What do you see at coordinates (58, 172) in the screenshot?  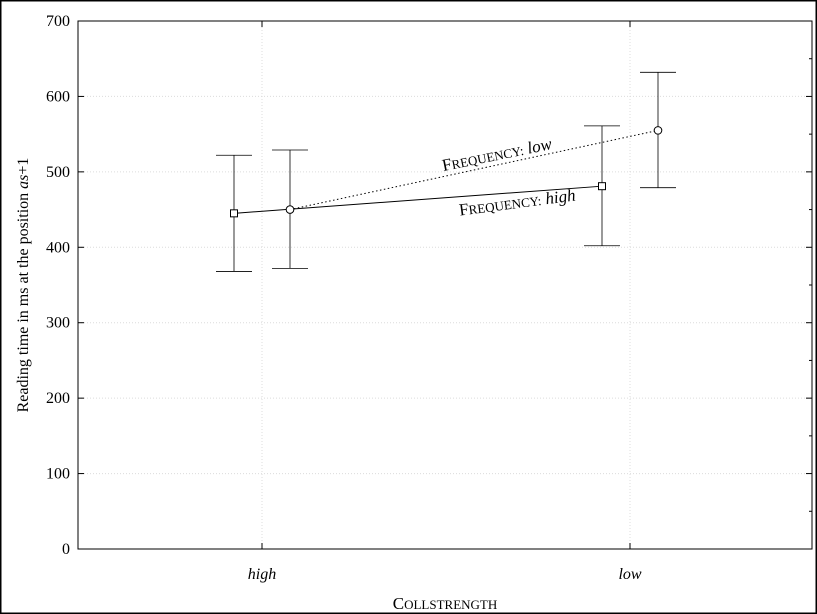 I see `y-tick-label: 500` at bounding box center [58, 172].